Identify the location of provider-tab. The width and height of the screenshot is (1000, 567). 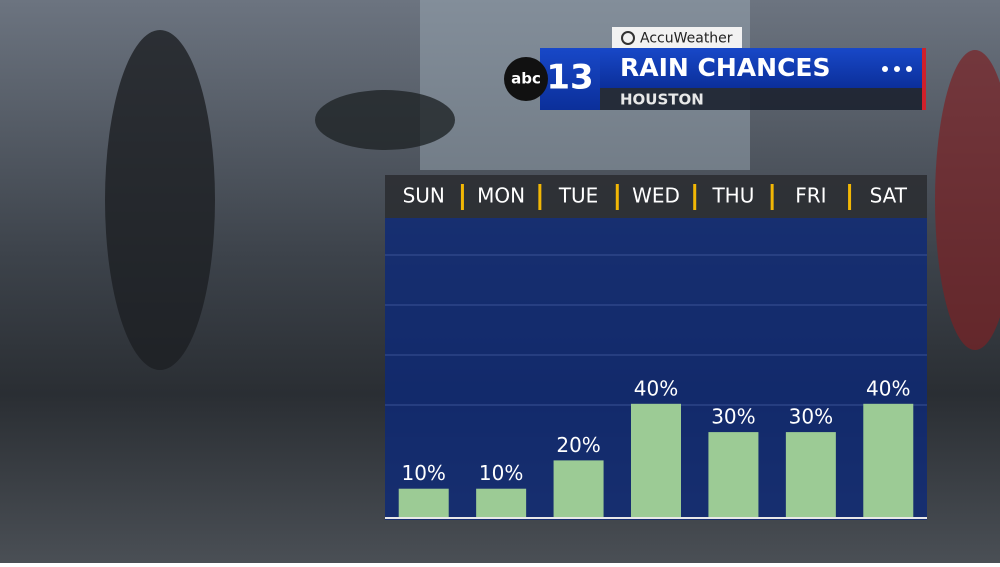
(677, 38).